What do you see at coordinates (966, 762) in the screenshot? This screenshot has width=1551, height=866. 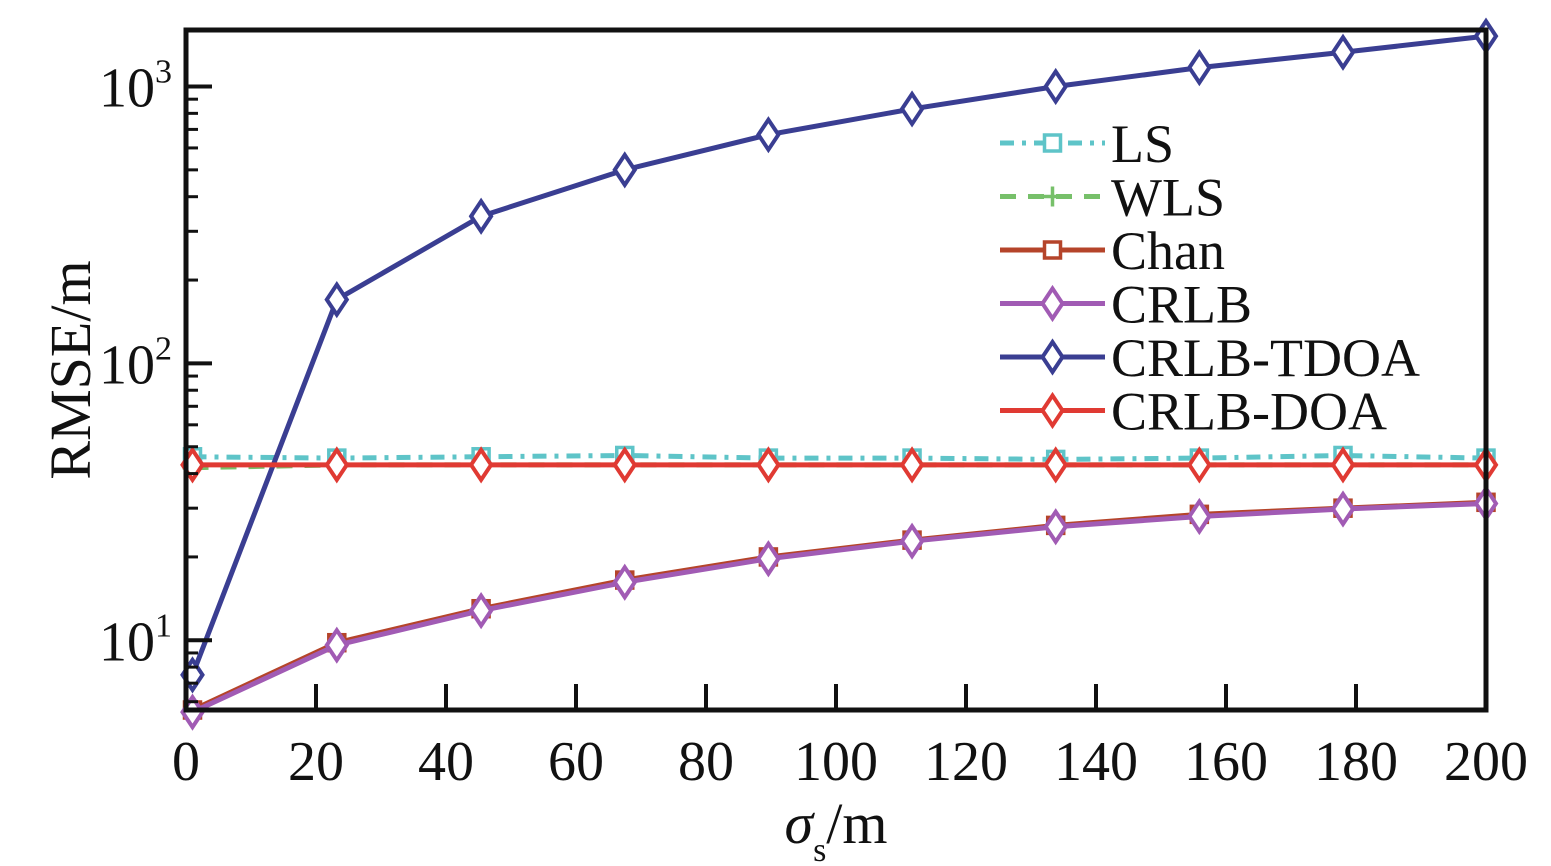 I see `x-tick-label-6: 120` at bounding box center [966, 762].